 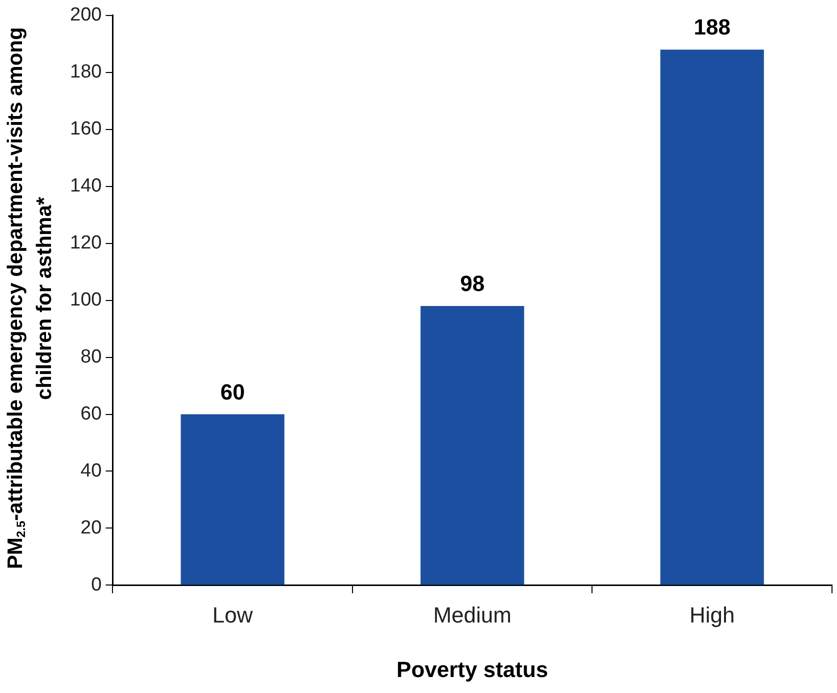 What do you see at coordinates (472, 615) in the screenshot?
I see `x-tick-label: Medium` at bounding box center [472, 615].